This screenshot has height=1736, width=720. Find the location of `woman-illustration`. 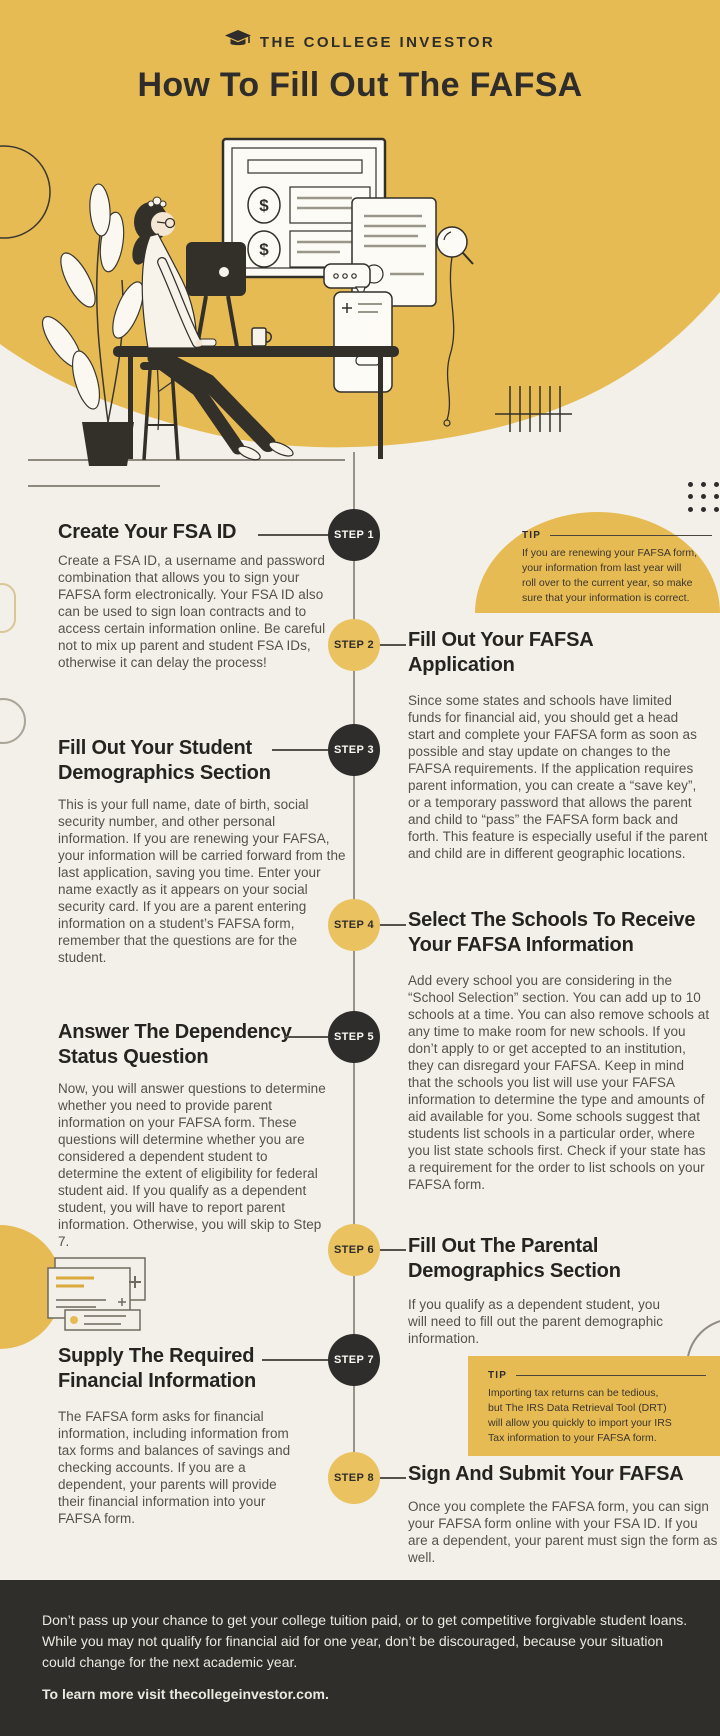

woman-illustration is located at coordinates (213, 328).